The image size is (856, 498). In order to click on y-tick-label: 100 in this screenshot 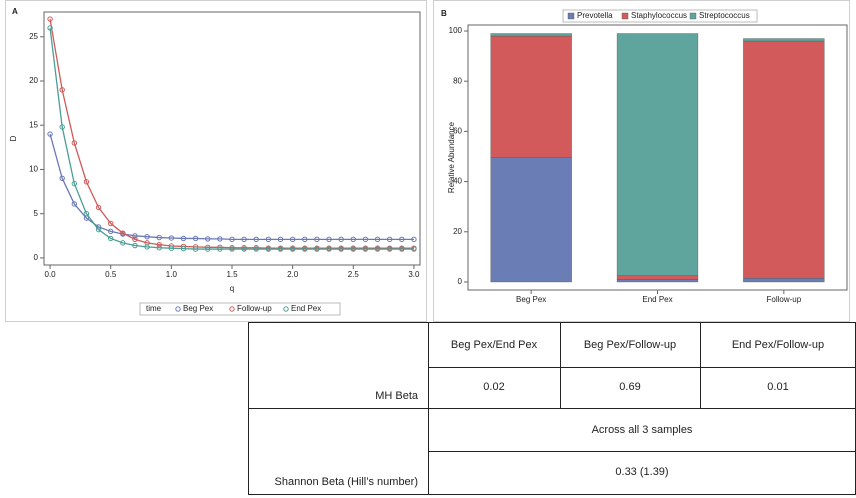, I will do `click(456, 30)`.